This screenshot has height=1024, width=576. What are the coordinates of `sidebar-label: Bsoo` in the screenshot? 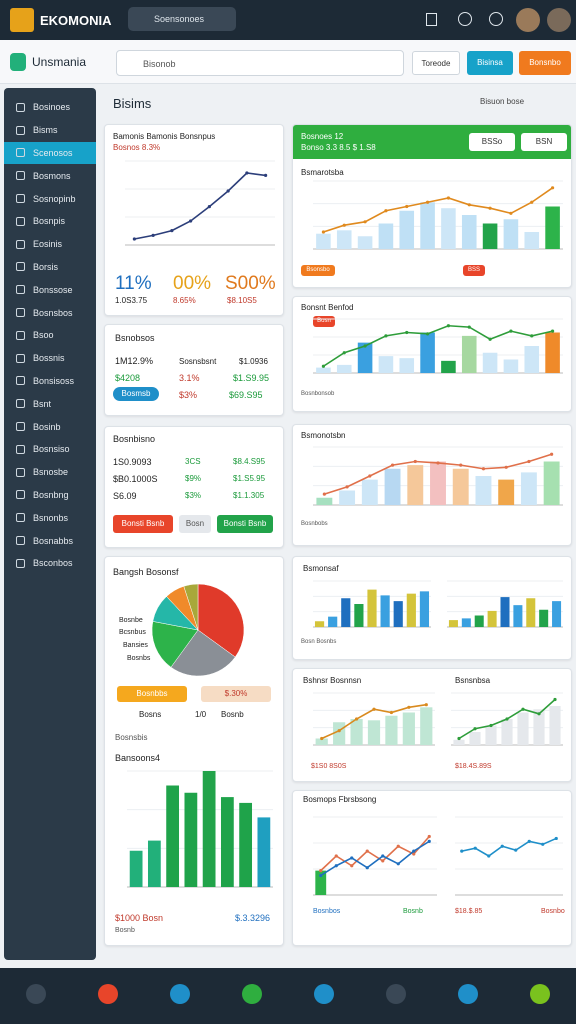 It's located at (43, 335).